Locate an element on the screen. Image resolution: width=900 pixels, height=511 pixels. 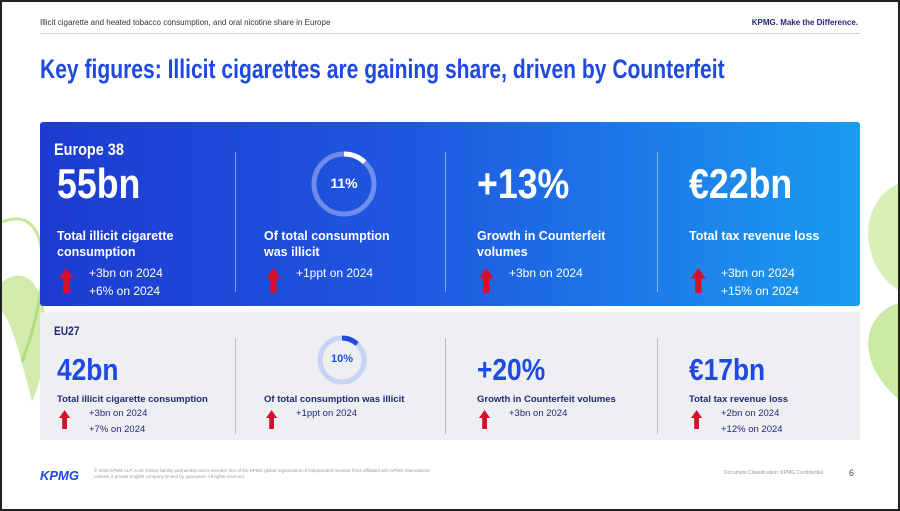
ring-value: 11% is located at coordinates (344, 183).